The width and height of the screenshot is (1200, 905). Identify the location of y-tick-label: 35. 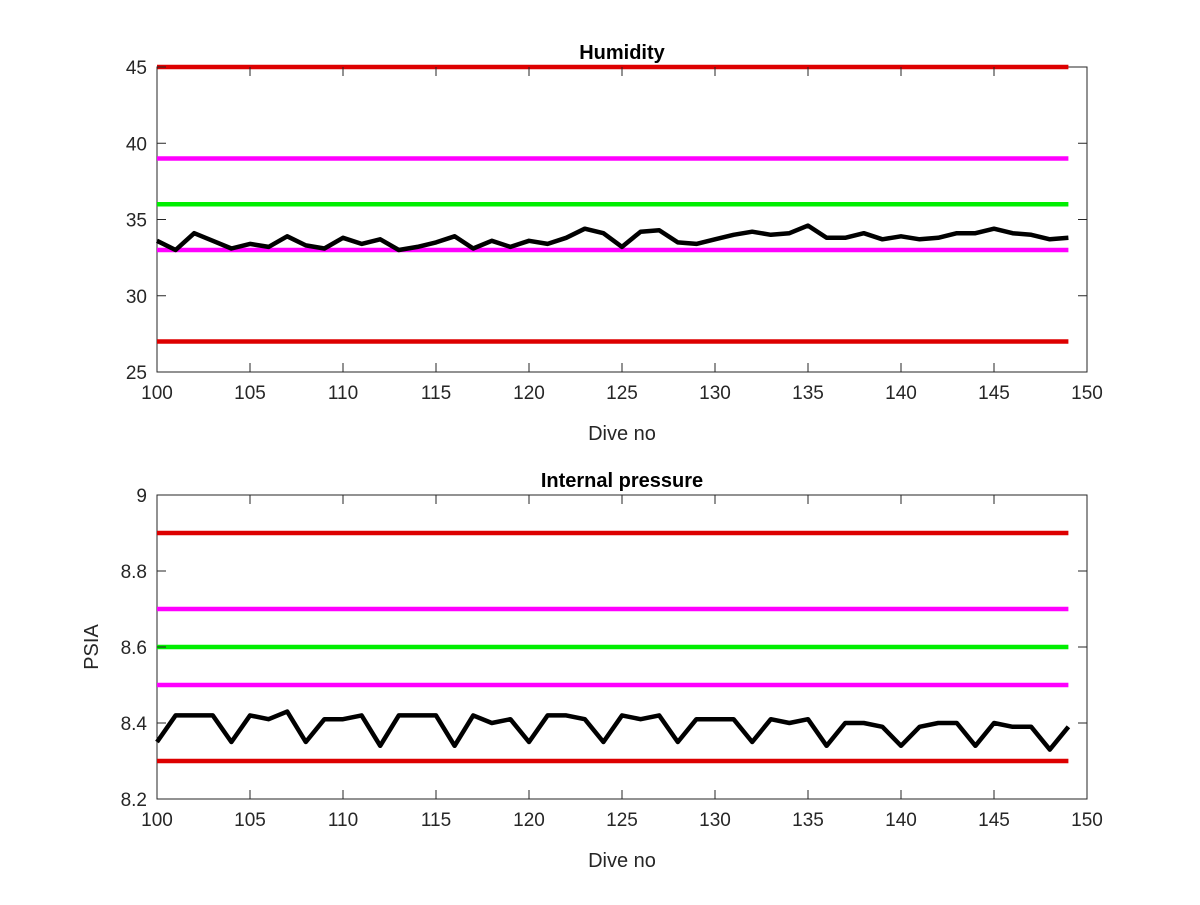
(136, 221).